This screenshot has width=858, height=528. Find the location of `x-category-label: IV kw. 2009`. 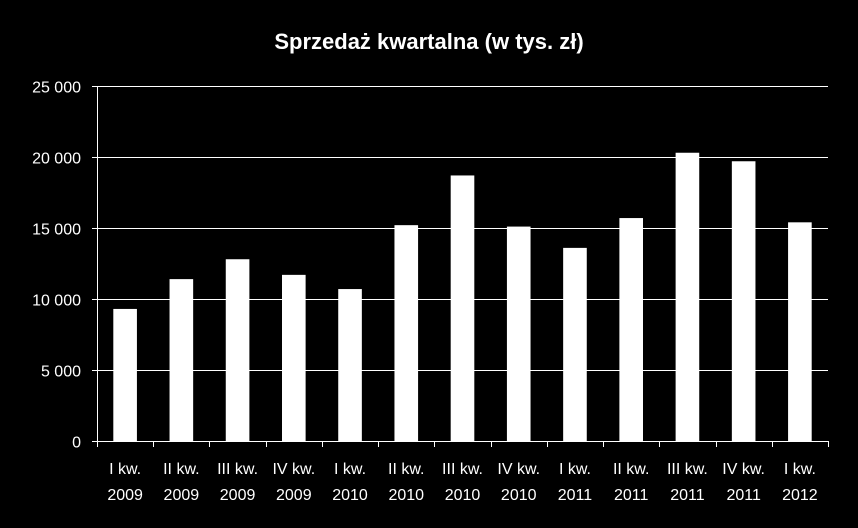

x-category-label: IV kw. 2009 is located at coordinates (293, 482).